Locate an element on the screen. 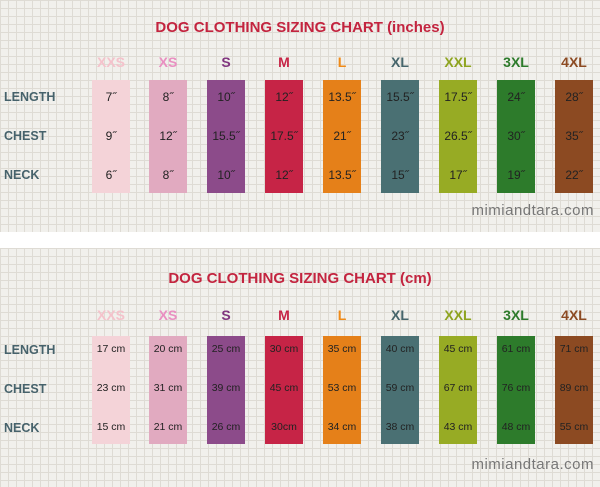  cm-value-neck-3xl: 48 cm is located at coordinates (516, 427).